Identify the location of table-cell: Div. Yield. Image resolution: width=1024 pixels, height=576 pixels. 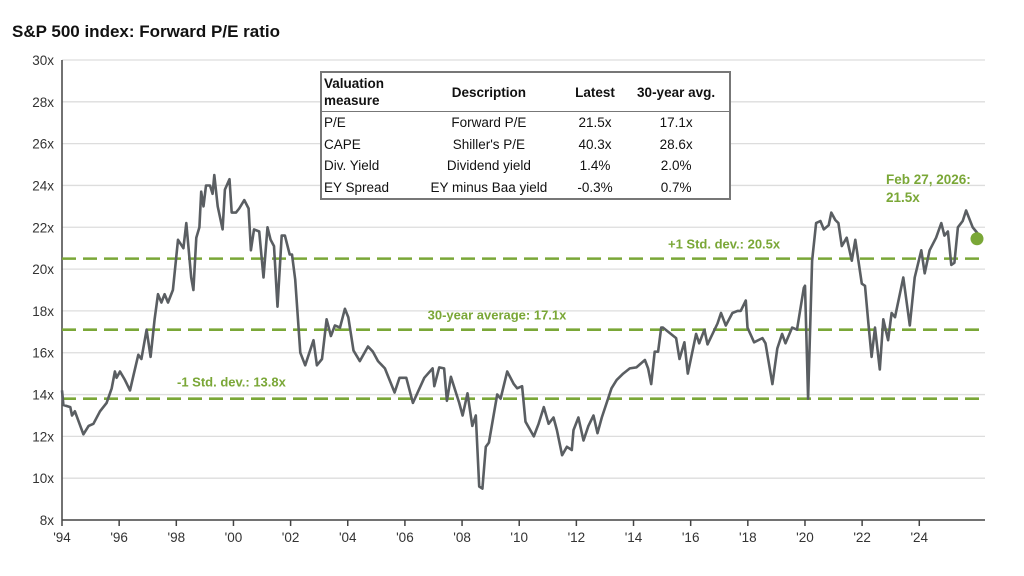
(352, 166).